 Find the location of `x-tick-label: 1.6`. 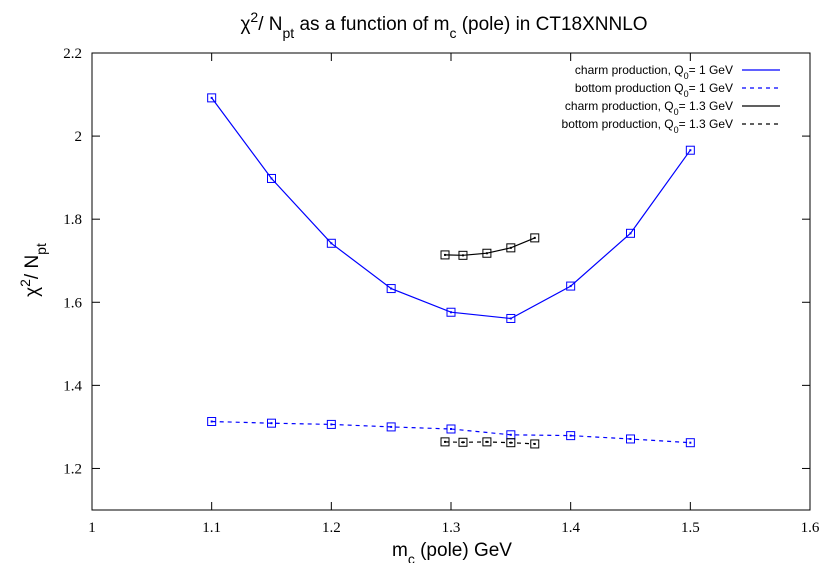

x-tick-label: 1.6 is located at coordinates (810, 528).